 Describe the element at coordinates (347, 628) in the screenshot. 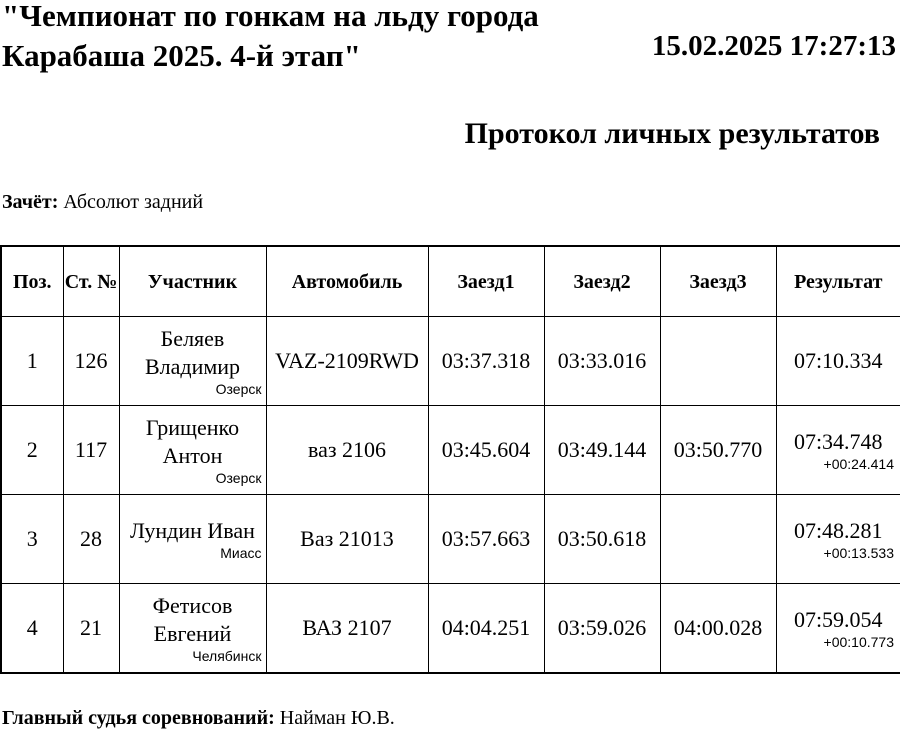

I see `car-cell: ВАЗ 2107` at that location.